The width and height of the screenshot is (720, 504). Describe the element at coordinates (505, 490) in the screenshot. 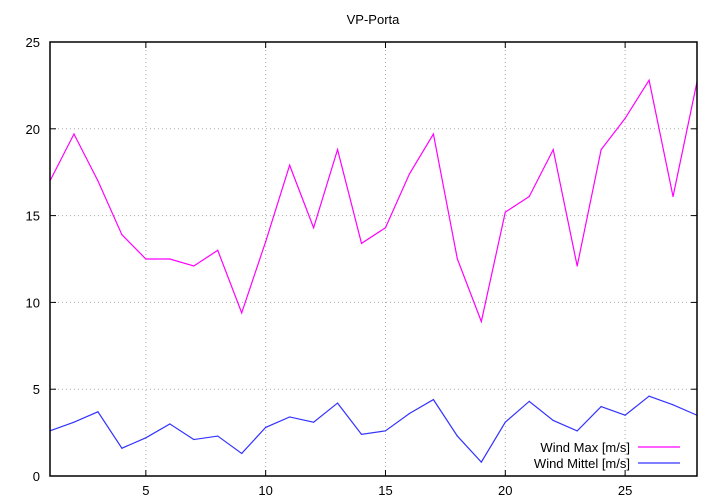

I see `x-tick-label: 20` at that location.